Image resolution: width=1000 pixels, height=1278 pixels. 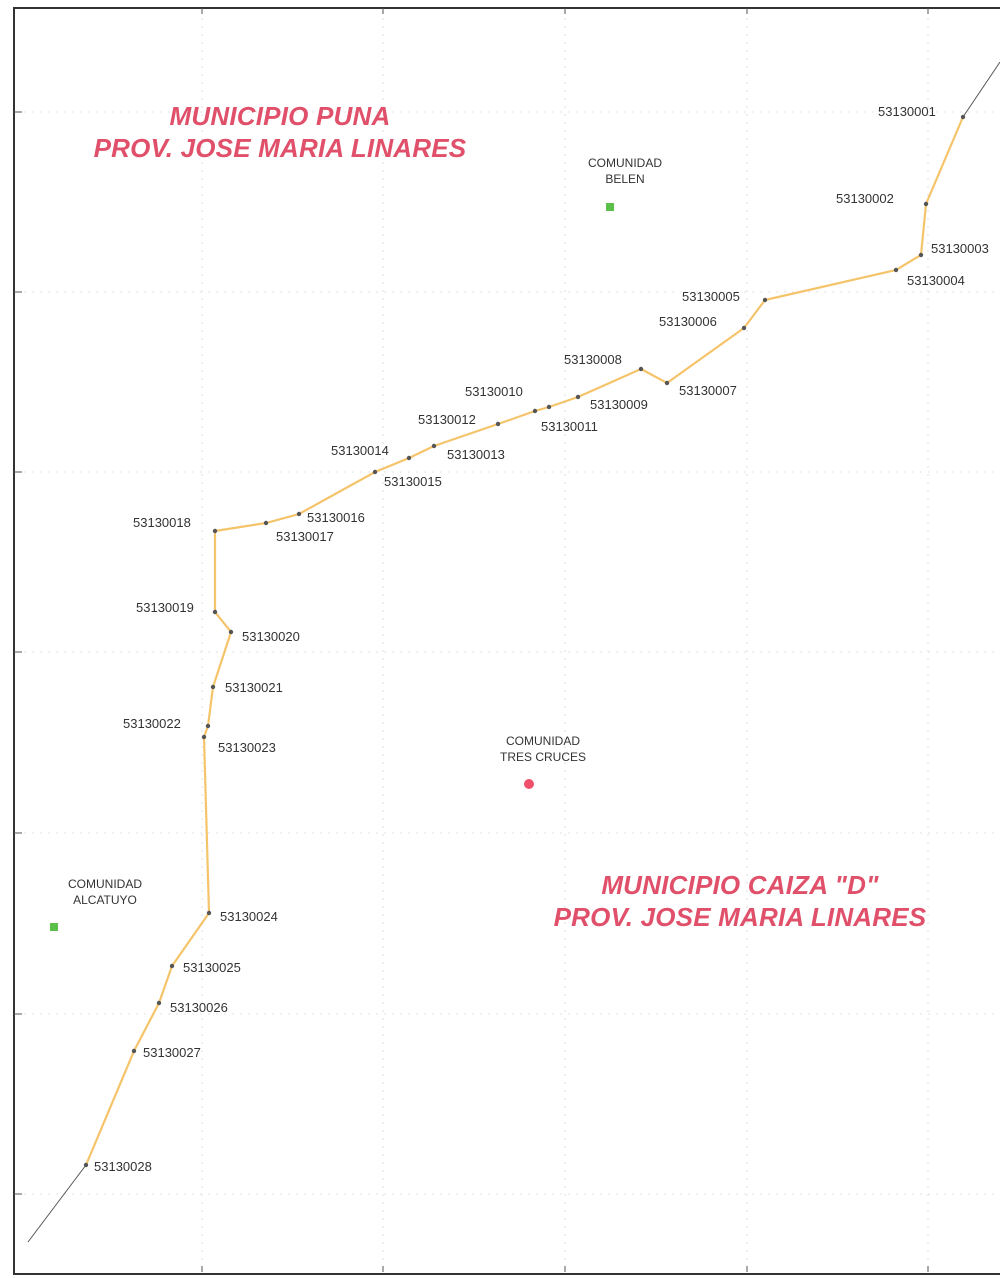 I want to click on boundary-point-label: 53130014, so click(x=360, y=450).